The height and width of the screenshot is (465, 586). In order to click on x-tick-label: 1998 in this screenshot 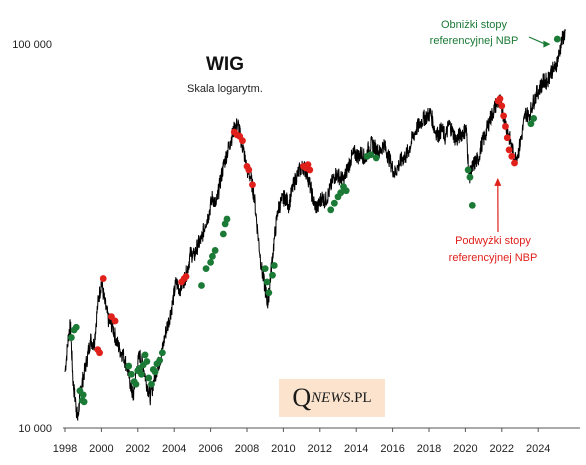, I will do `click(65, 449)`.